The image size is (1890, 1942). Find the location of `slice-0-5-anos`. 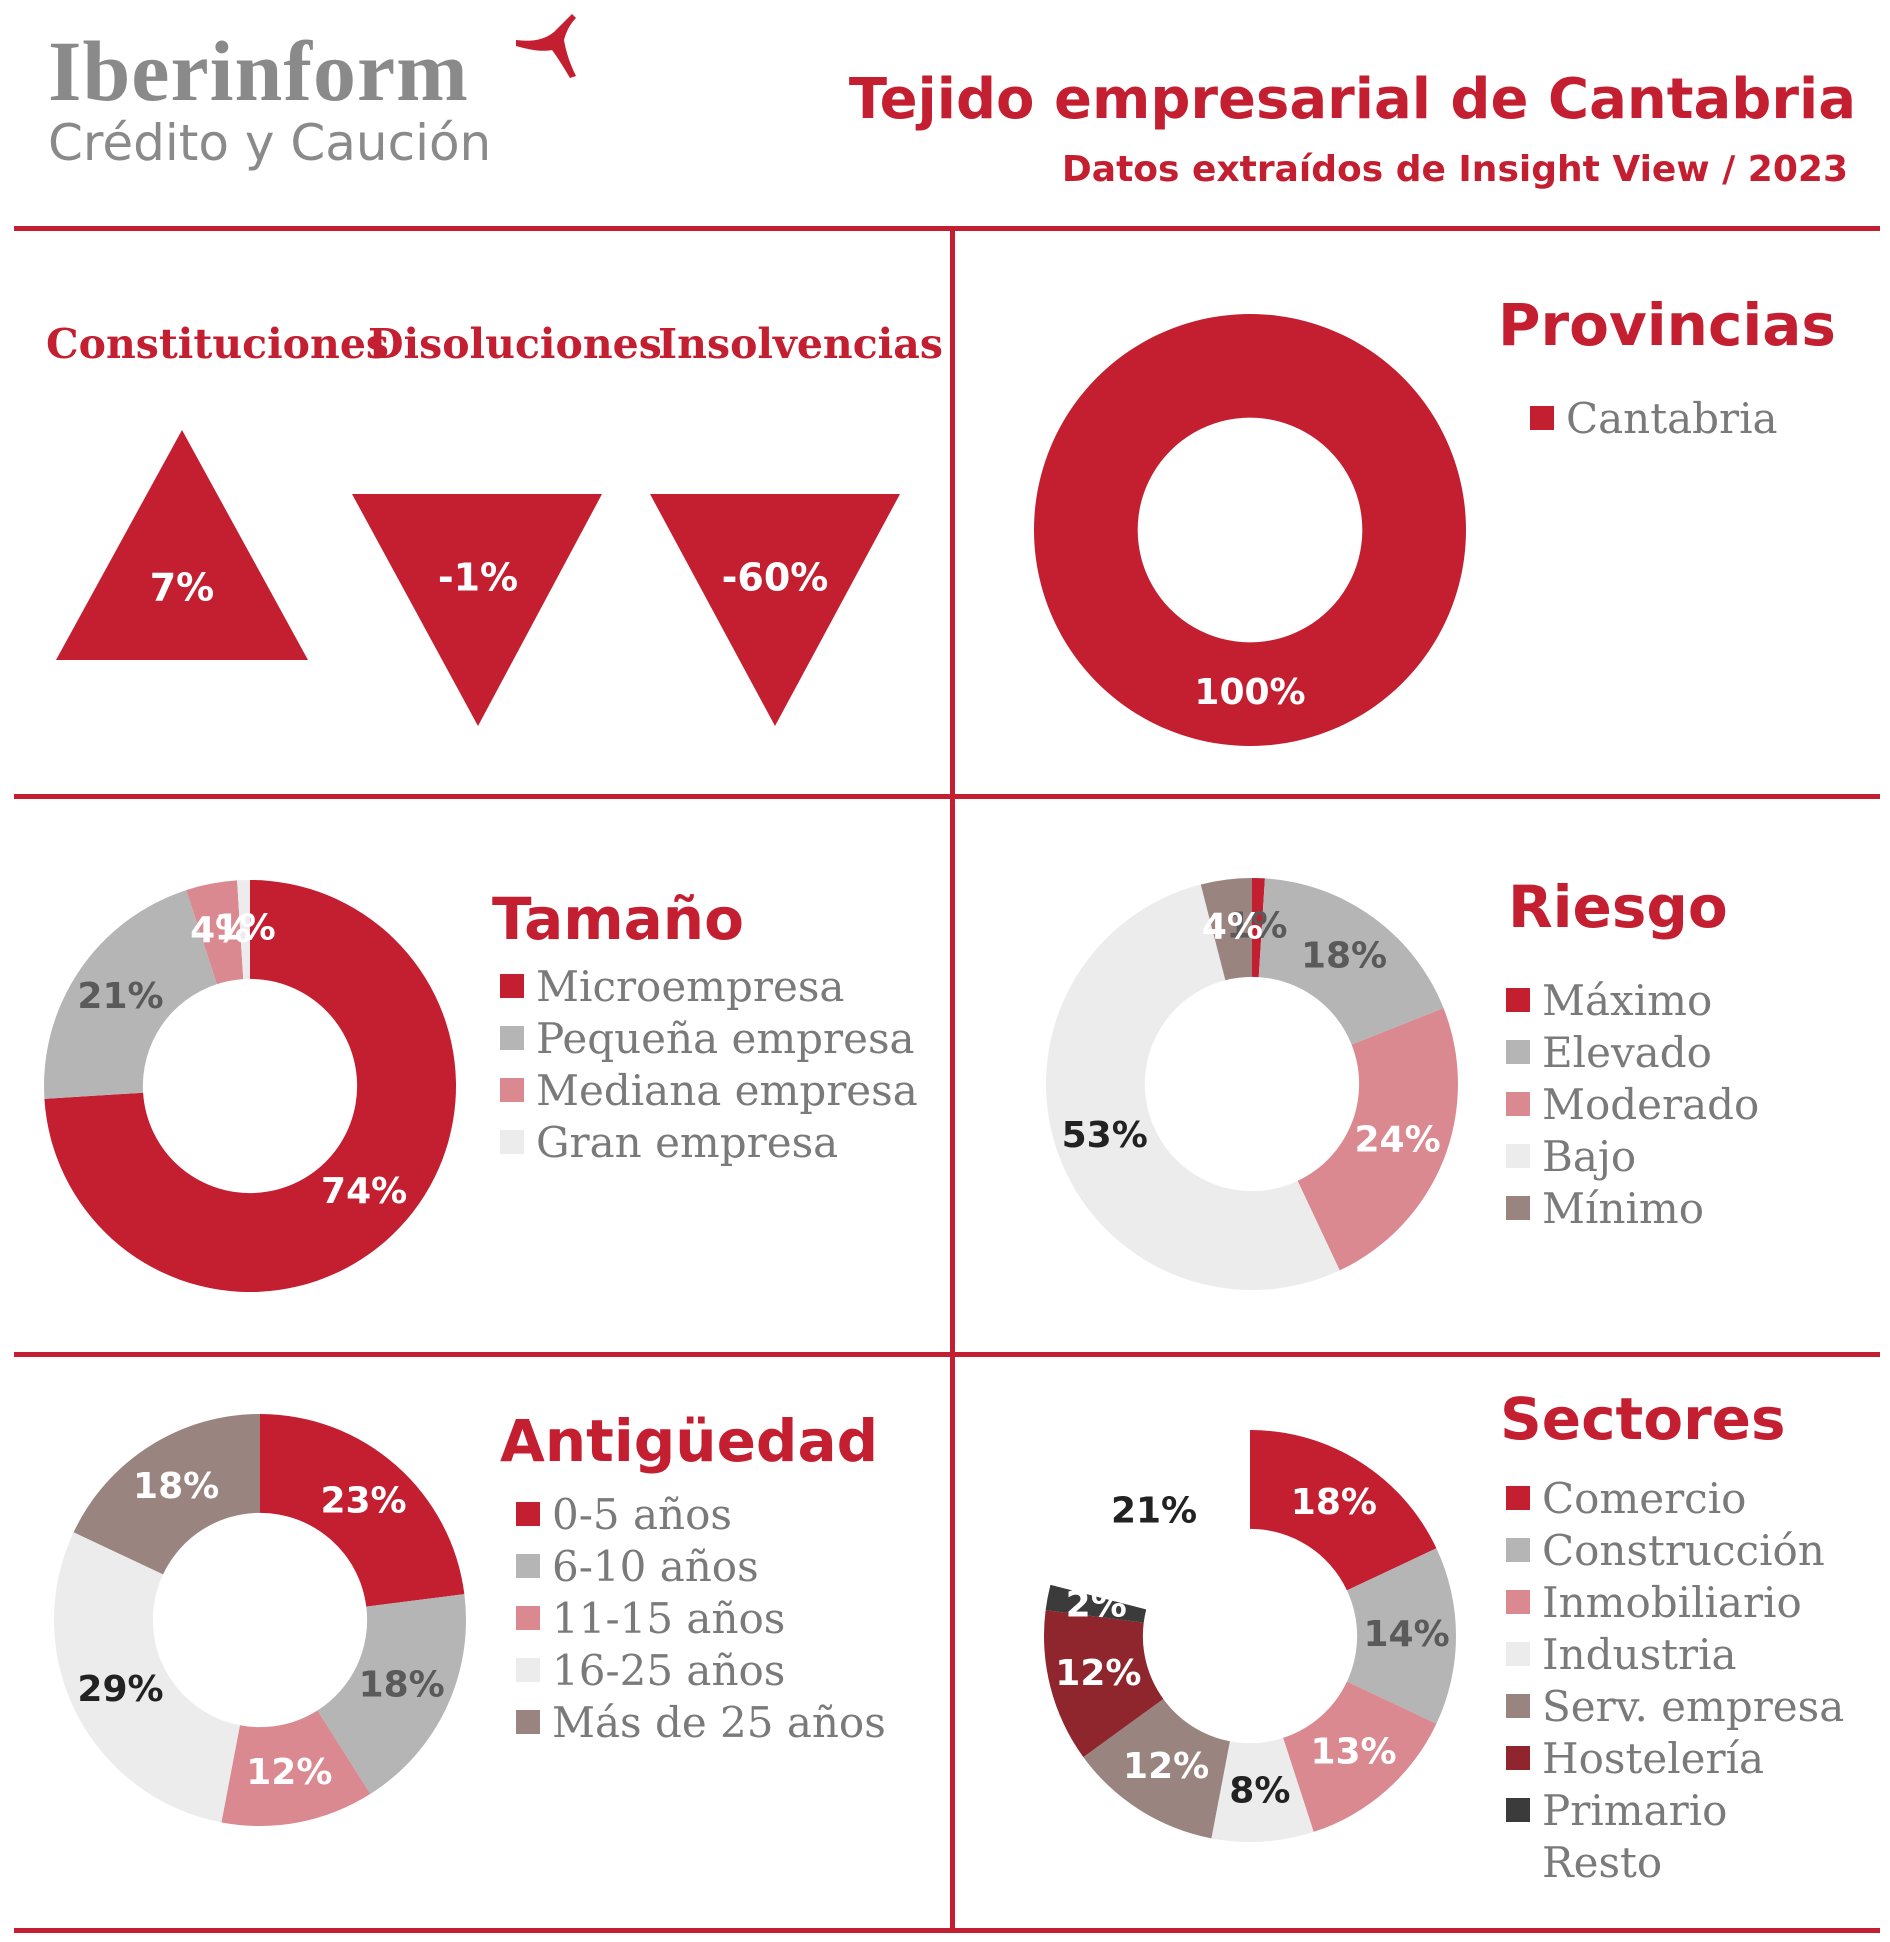

slice-0-5-anos is located at coordinates (362, 1510).